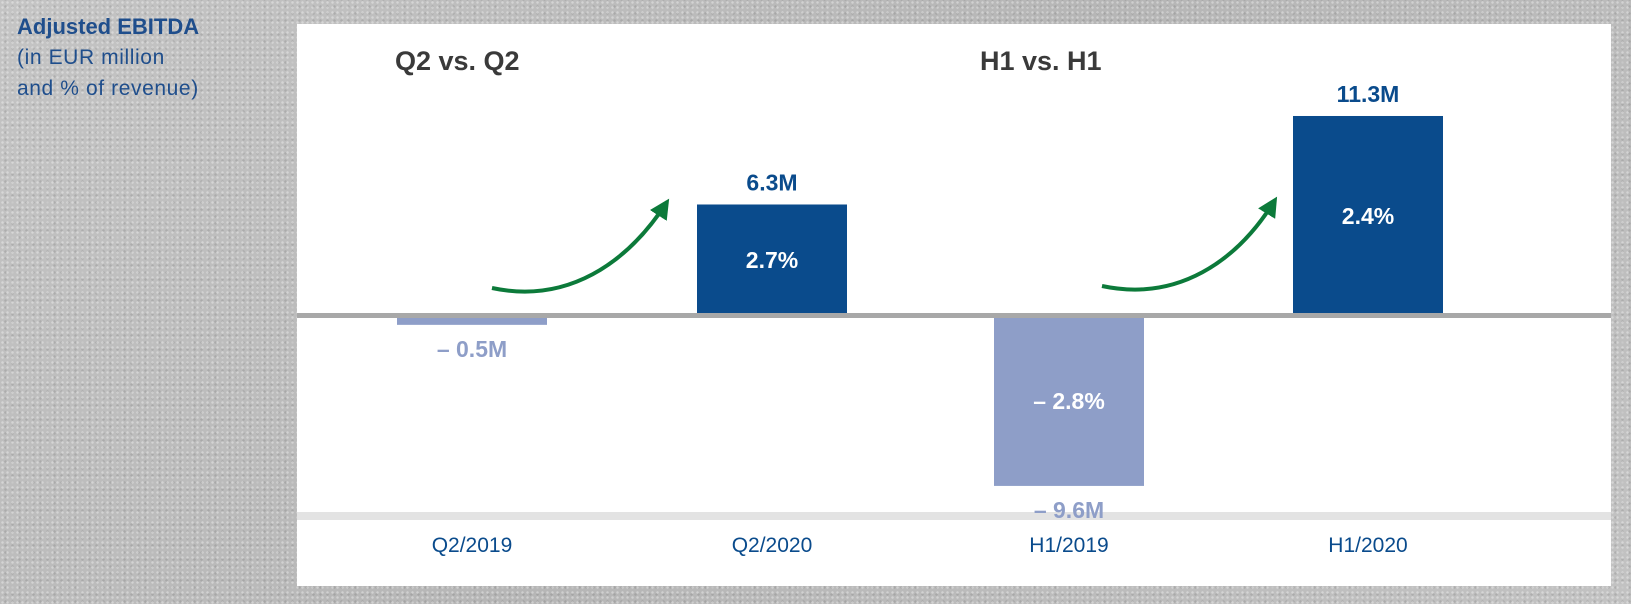 The height and width of the screenshot is (604, 1631). What do you see at coordinates (1041, 61) in the screenshot?
I see `group-label: H1 vs. H1` at bounding box center [1041, 61].